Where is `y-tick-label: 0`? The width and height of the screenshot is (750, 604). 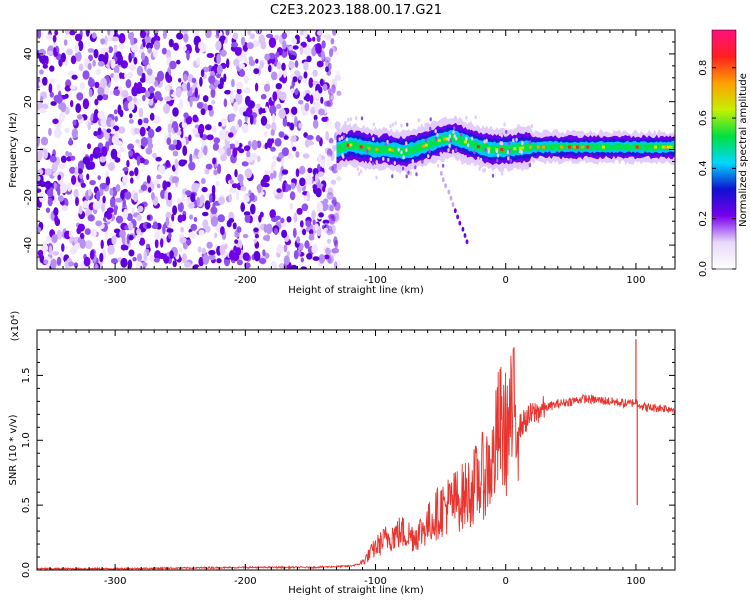
y-tick-label: 0 is located at coordinates (28, 149).